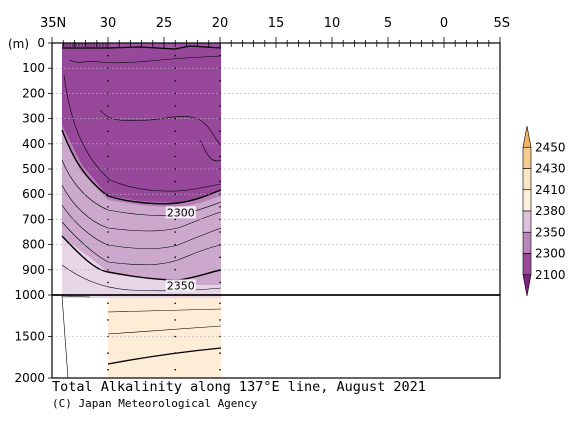 This screenshot has height=423, width=570. I want to click on x-tick-label: 5, so click(388, 23).